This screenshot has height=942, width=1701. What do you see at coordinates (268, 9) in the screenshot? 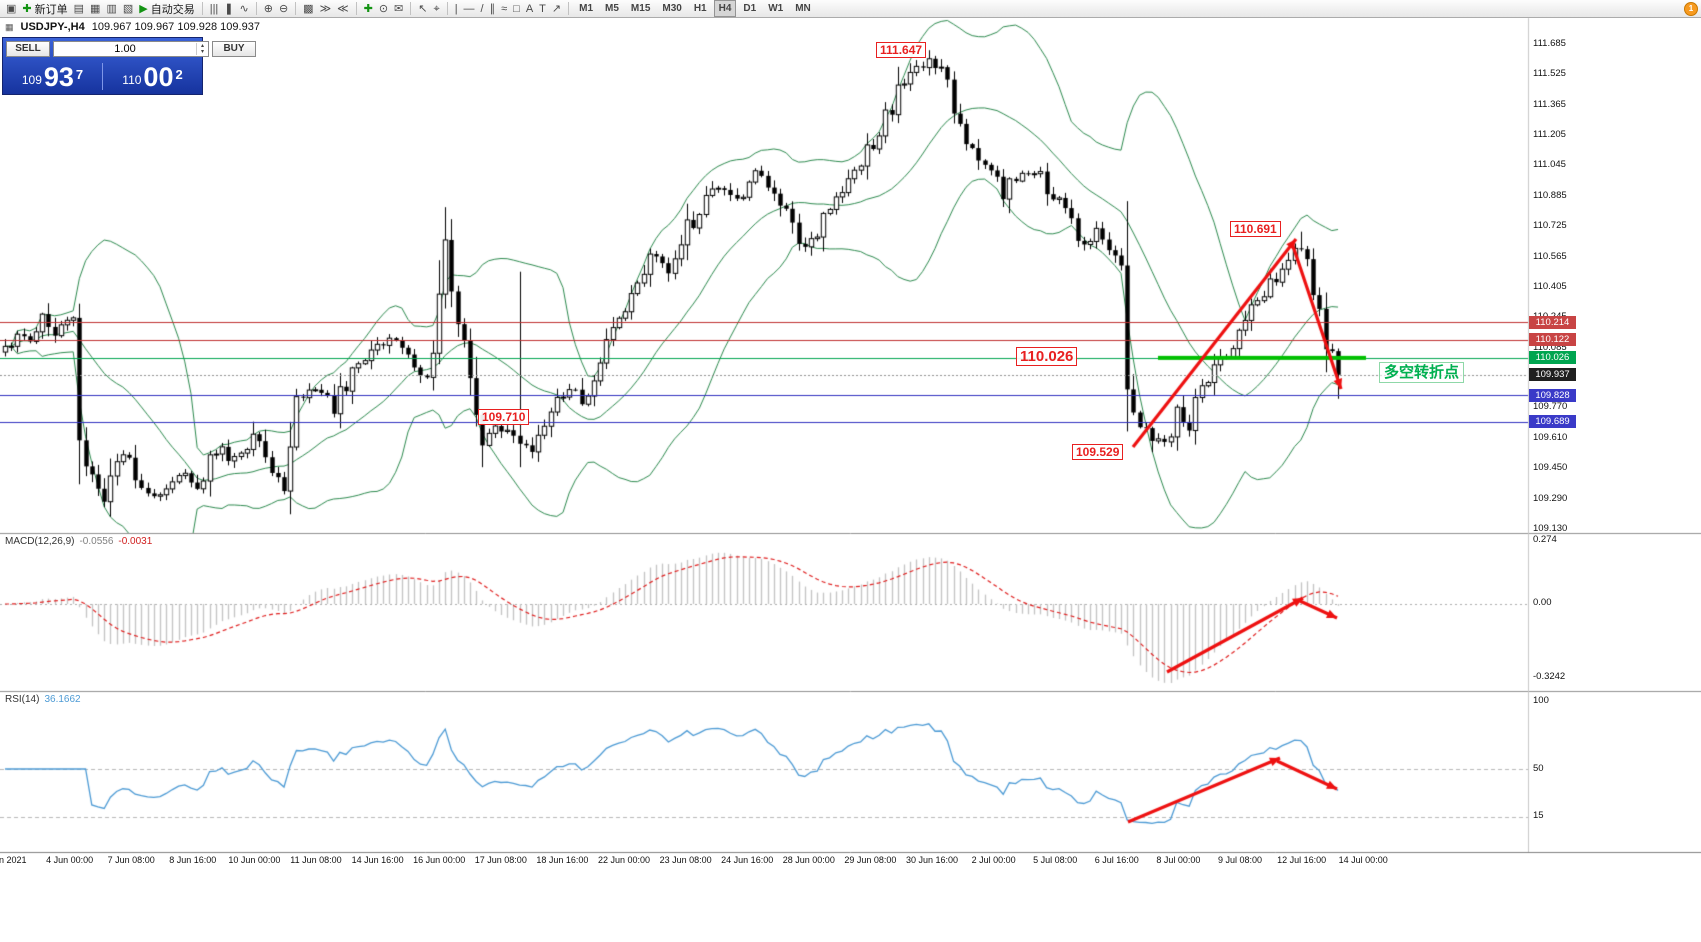
I see `zoom-in-button: ⊕` at bounding box center [268, 9].